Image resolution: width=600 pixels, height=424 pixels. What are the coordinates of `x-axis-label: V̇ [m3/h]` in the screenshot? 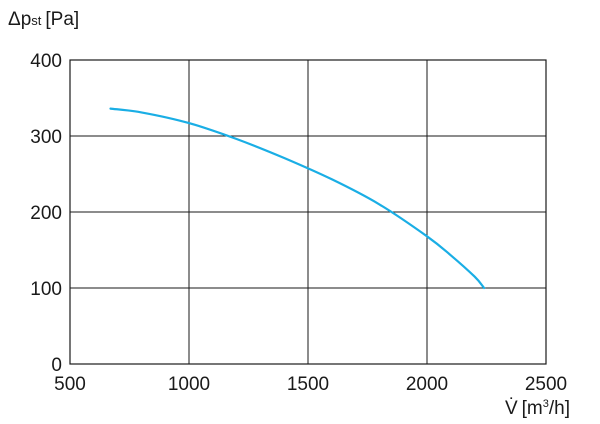 It's located at (537, 408).